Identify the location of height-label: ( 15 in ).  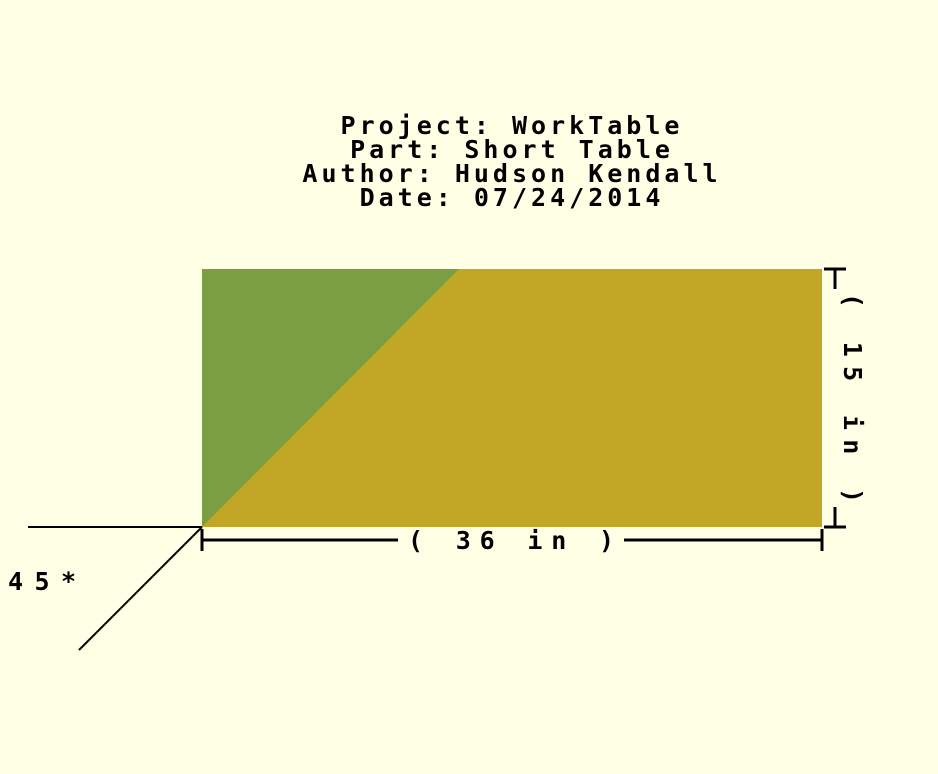
(852, 398).